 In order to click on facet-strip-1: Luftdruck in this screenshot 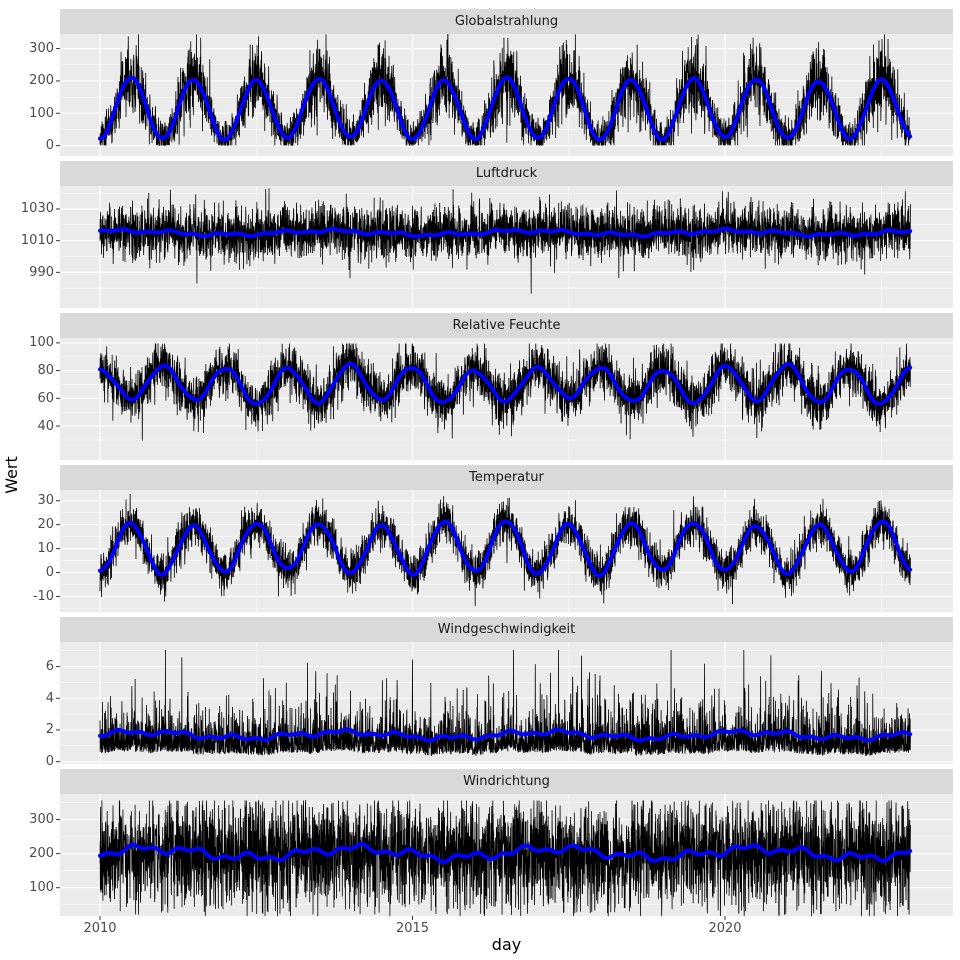, I will do `click(506, 173)`.